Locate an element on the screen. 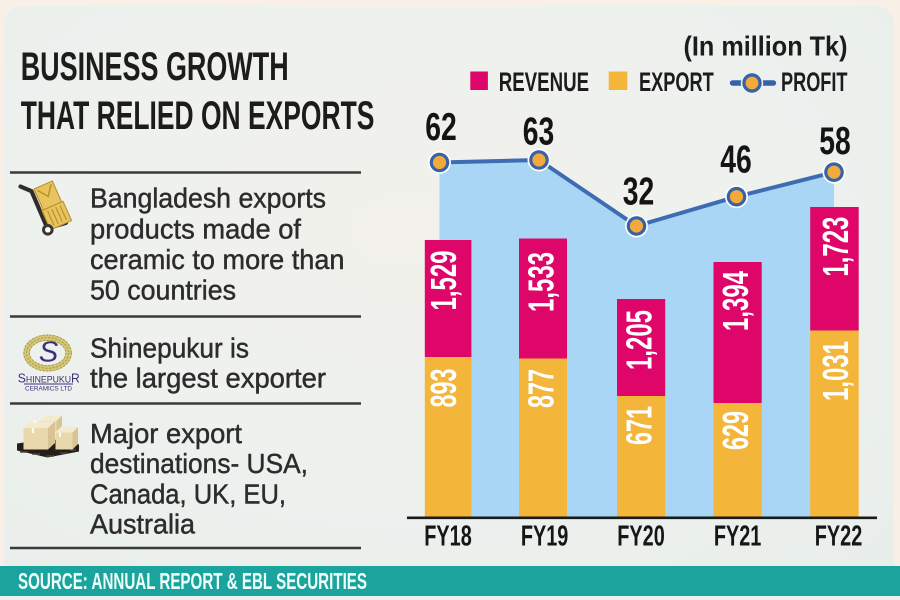  svg-text: 1,031 is located at coordinates (835, 371).